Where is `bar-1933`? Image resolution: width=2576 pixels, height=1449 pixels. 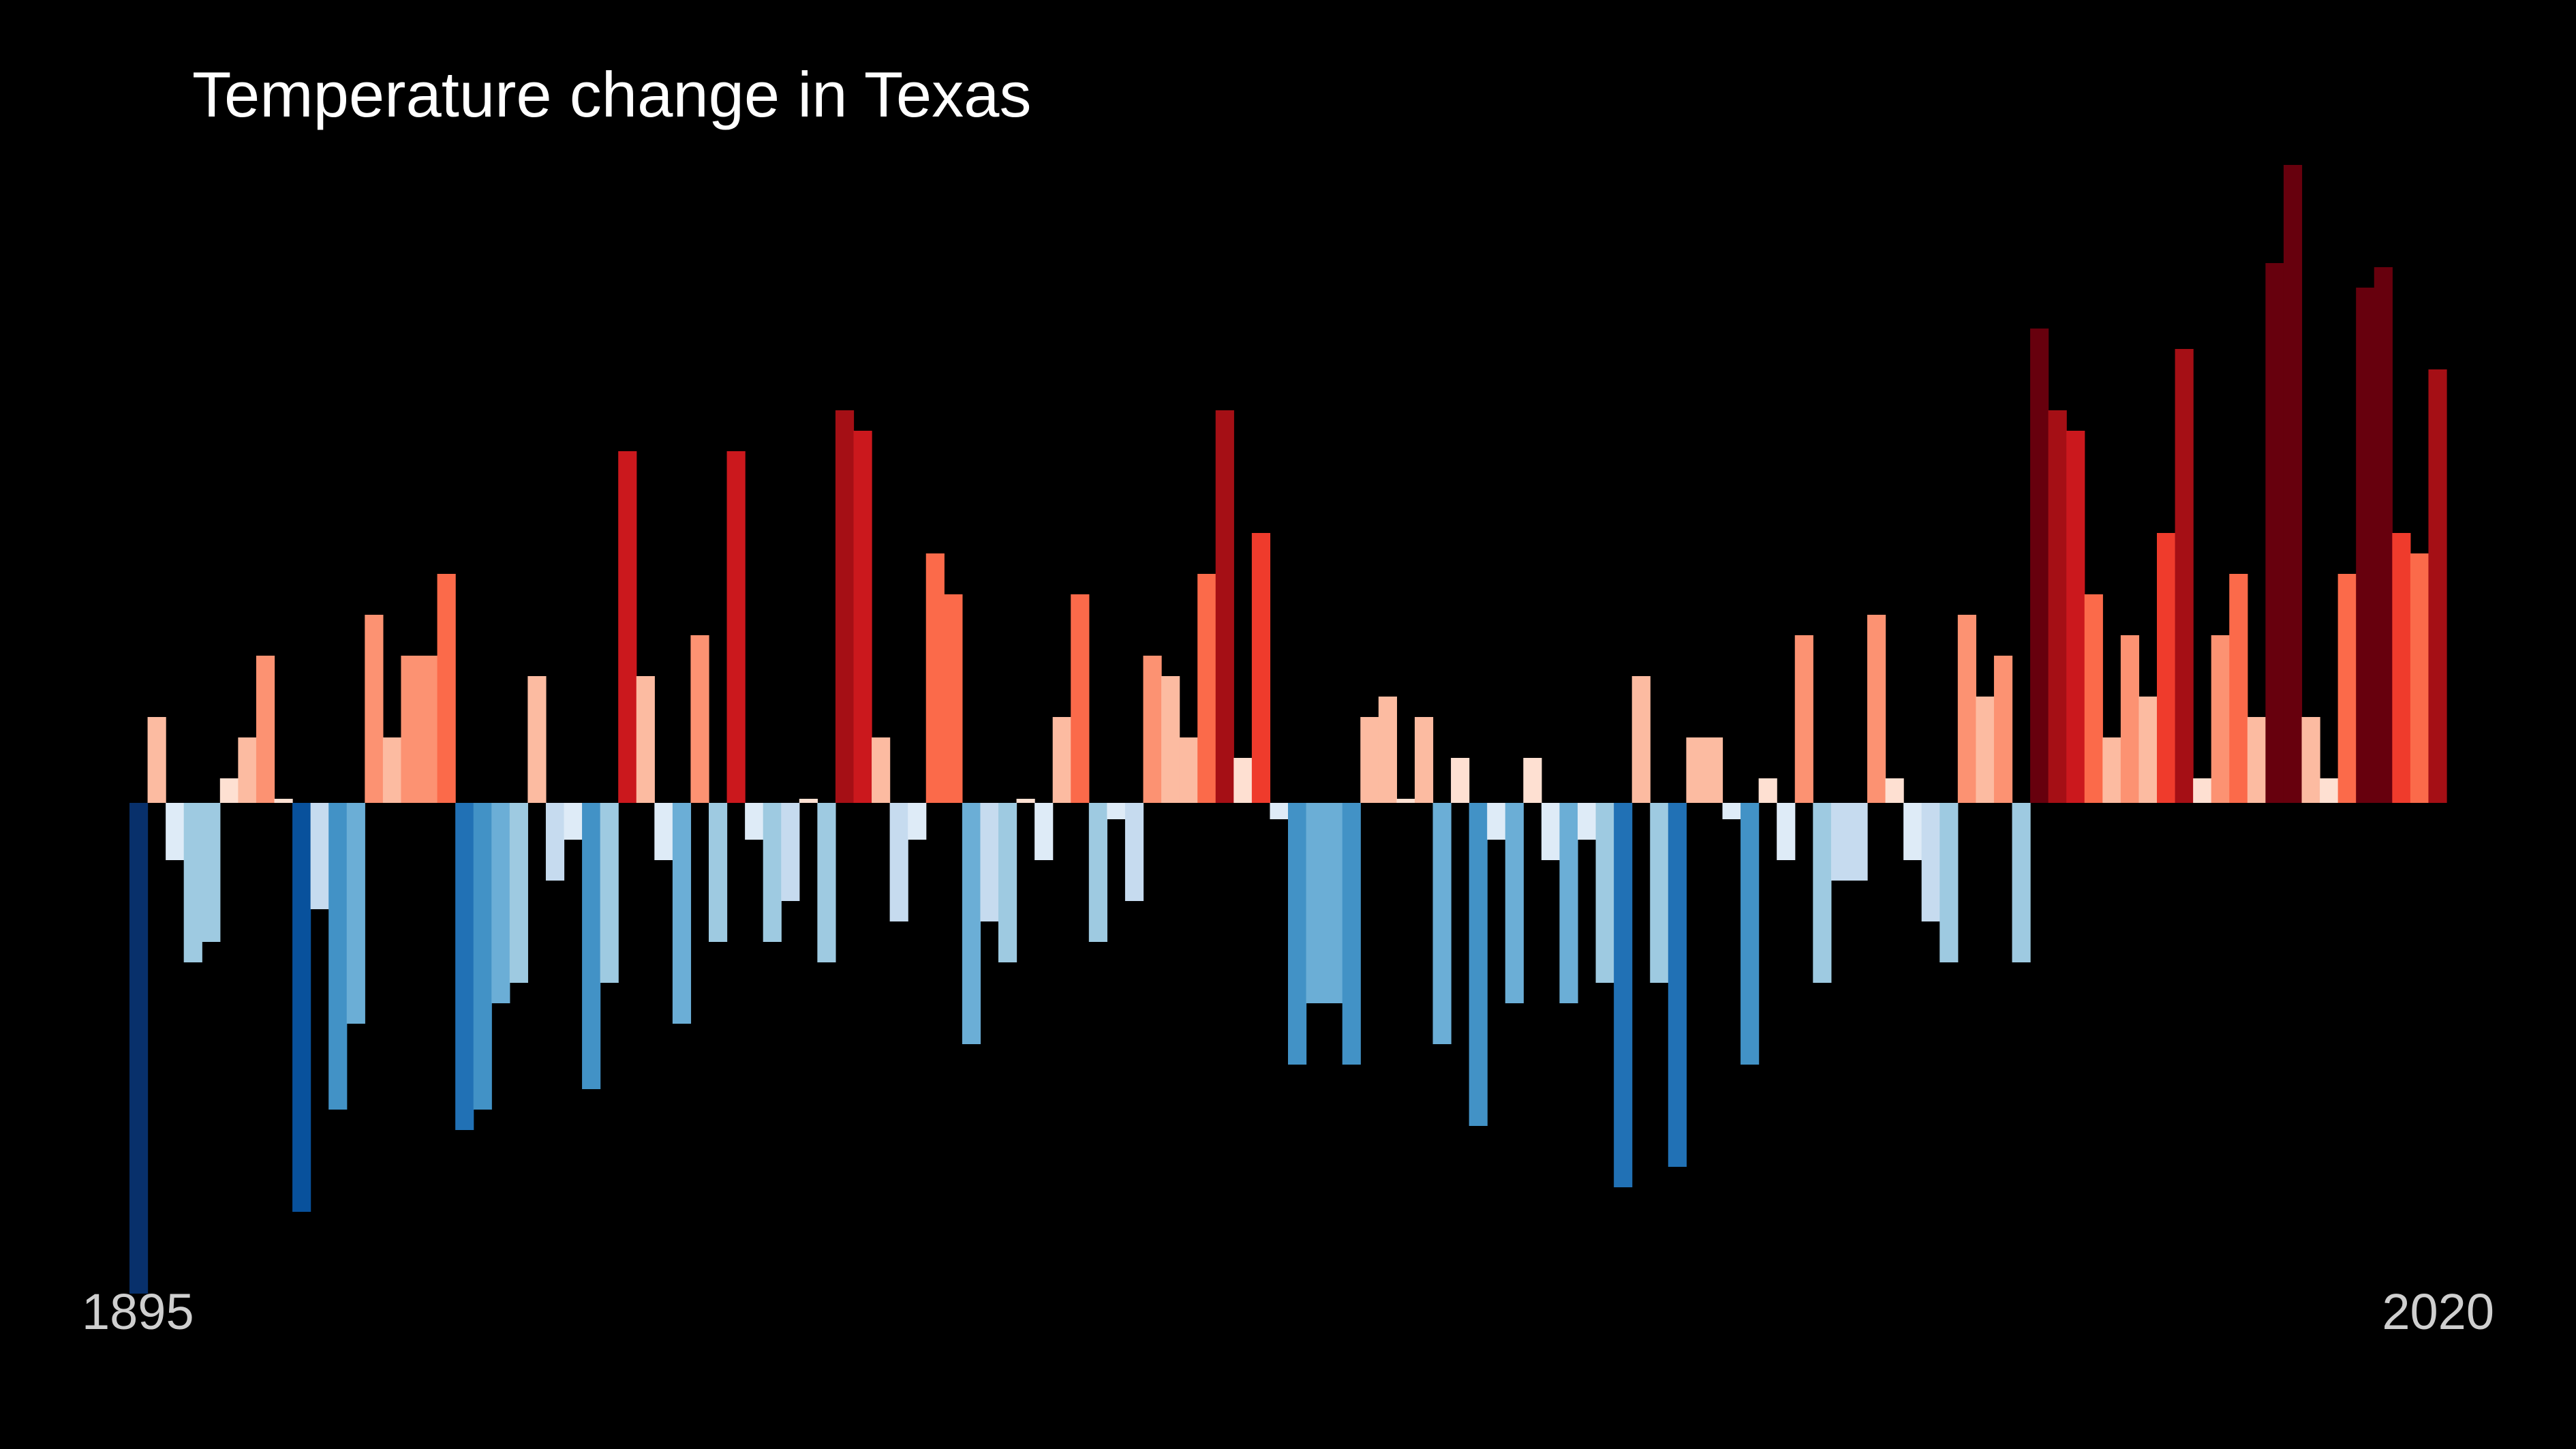
bar-1933 is located at coordinates (826, 883).